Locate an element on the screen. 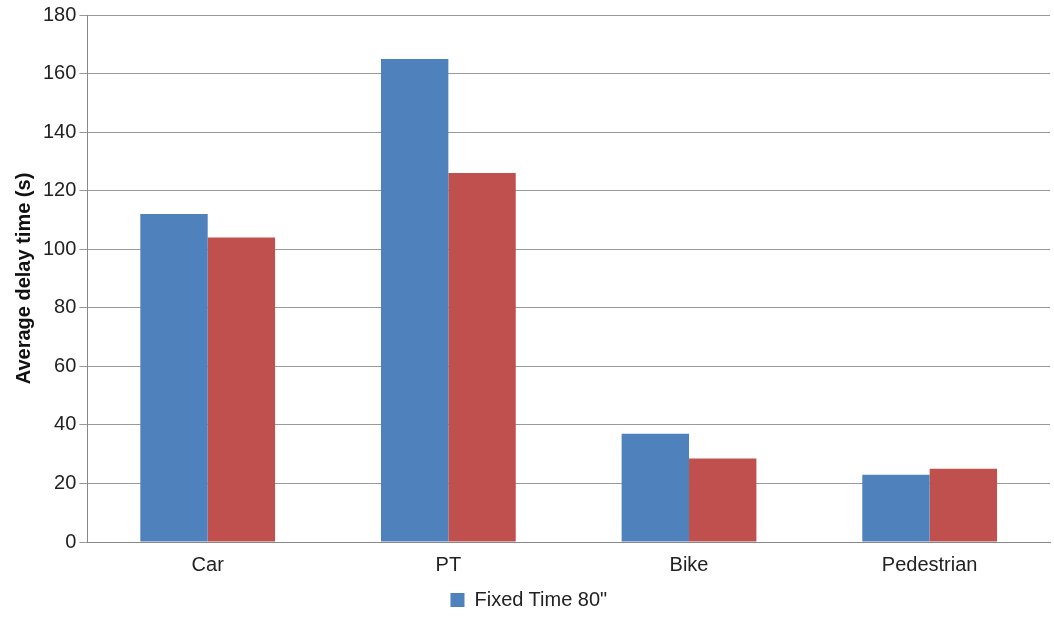  y-tick-label: 100 is located at coordinates (59, 247).